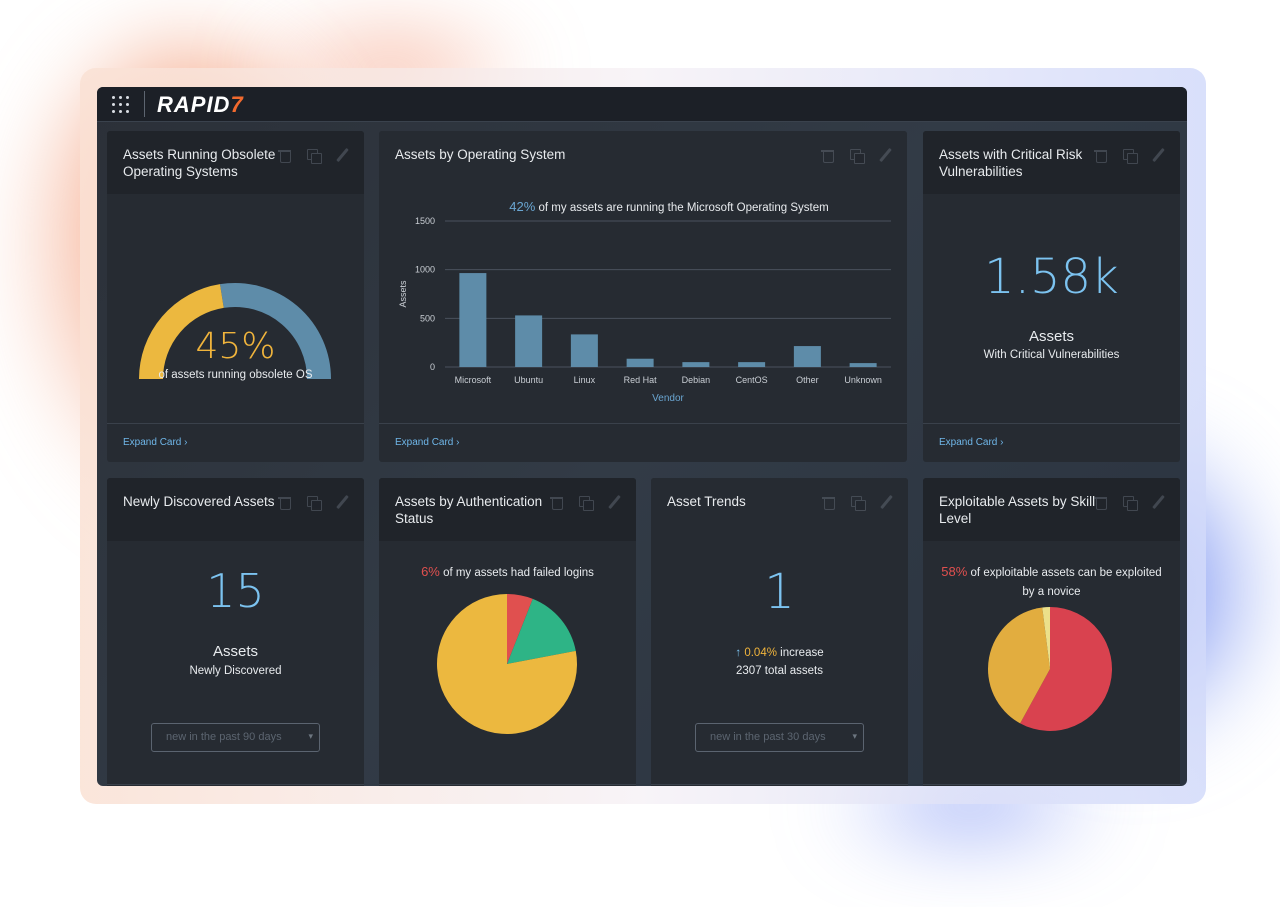 This screenshot has height=907, width=1280. Describe the element at coordinates (738, 653) in the screenshot. I see `arrow-up-icon: ↑` at that location.